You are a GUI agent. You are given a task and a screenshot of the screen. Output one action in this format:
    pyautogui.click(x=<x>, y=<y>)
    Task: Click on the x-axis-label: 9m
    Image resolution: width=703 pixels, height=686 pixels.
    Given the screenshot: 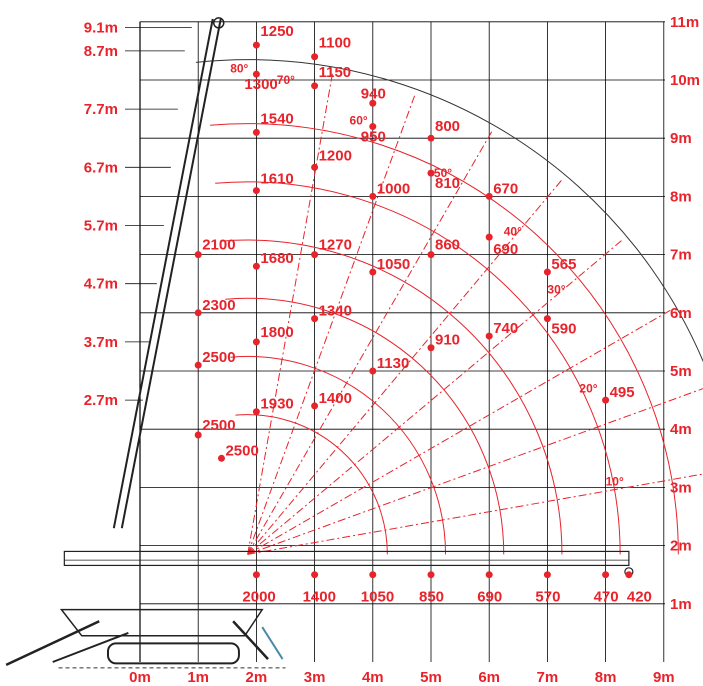 What is the action you would take?
    pyautogui.click(x=664, y=677)
    